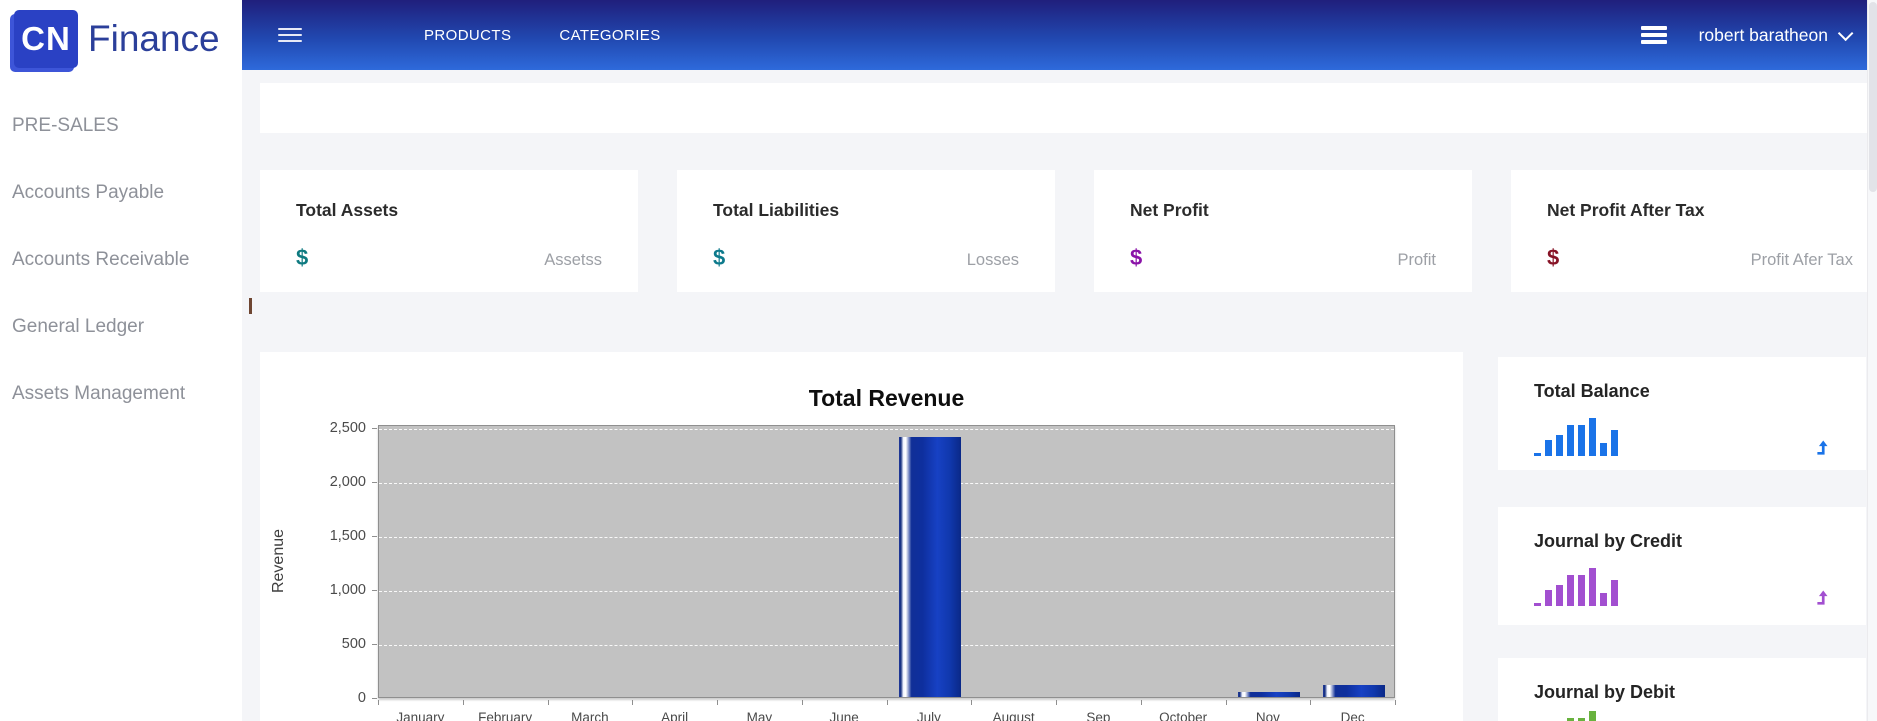 The height and width of the screenshot is (721, 1877). What do you see at coordinates (361, 698) in the screenshot?
I see `y-tick-label: 0` at bounding box center [361, 698].